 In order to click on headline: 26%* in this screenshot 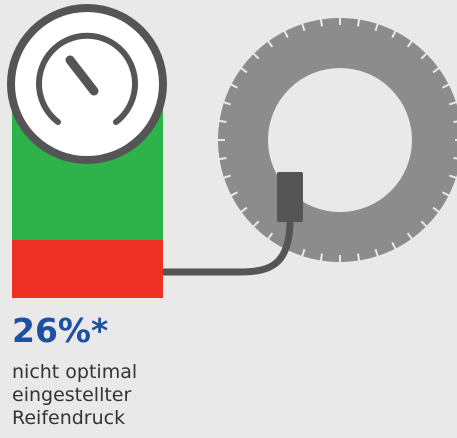, I will do `click(60, 330)`.